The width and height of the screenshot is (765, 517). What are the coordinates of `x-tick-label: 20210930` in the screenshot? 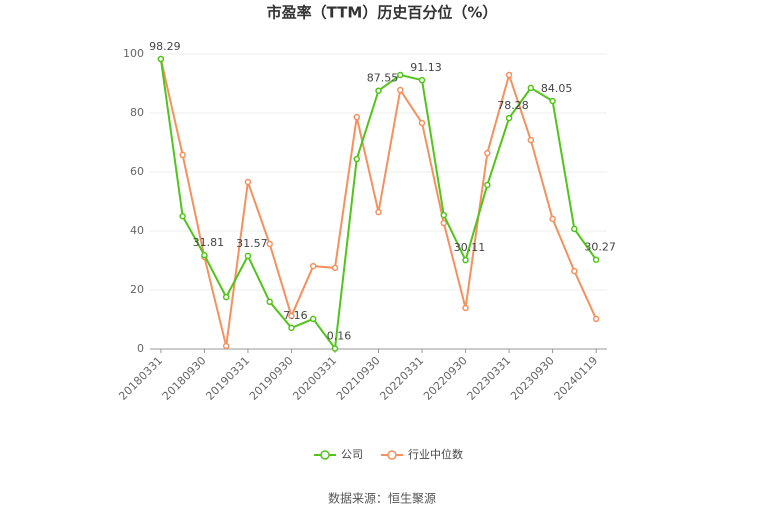 It's located at (358, 378).